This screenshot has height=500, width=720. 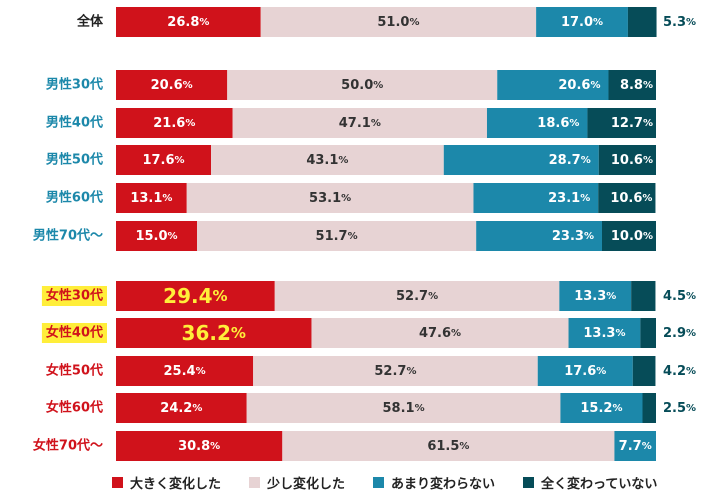 What do you see at coordinates (570, 160) in the screenshot?
I see `value-label-little-change: 28.7%` at bounding box center [570, 160].